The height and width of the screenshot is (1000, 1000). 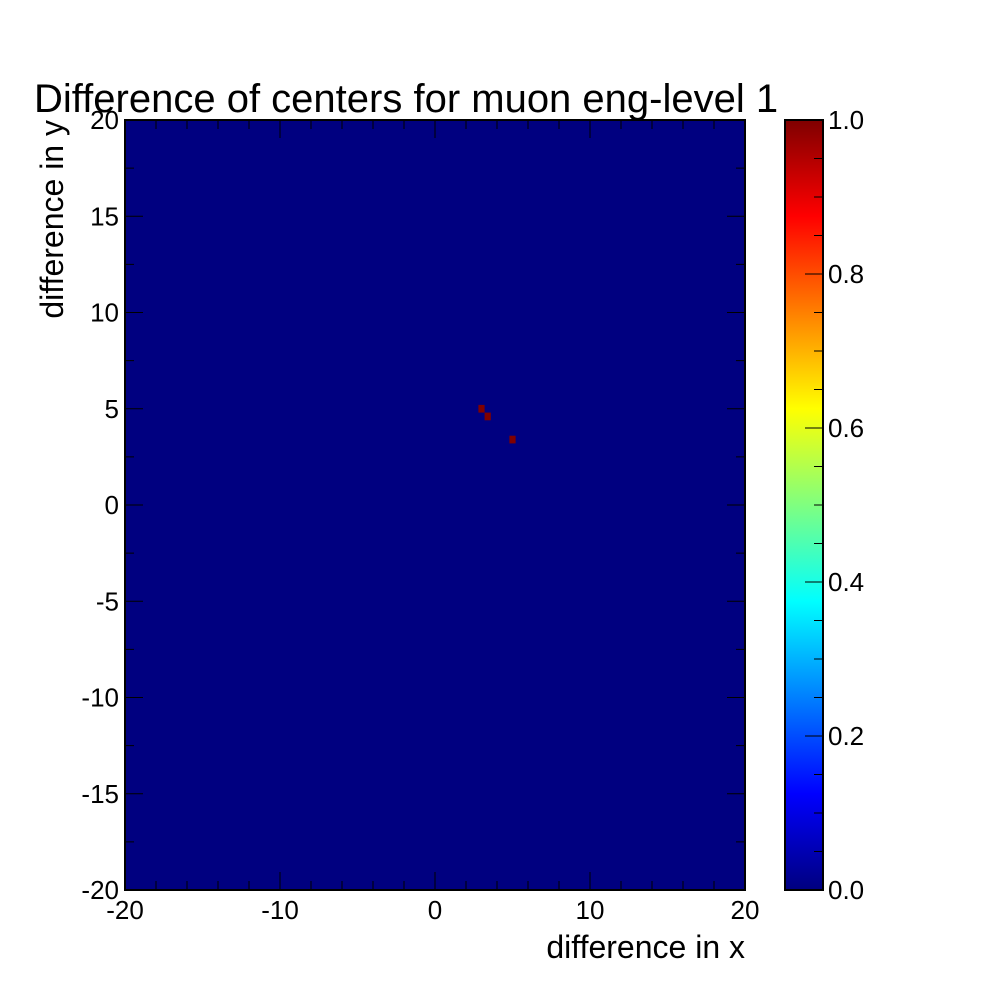 I want to click on data-points, so click(x=497, y=424).